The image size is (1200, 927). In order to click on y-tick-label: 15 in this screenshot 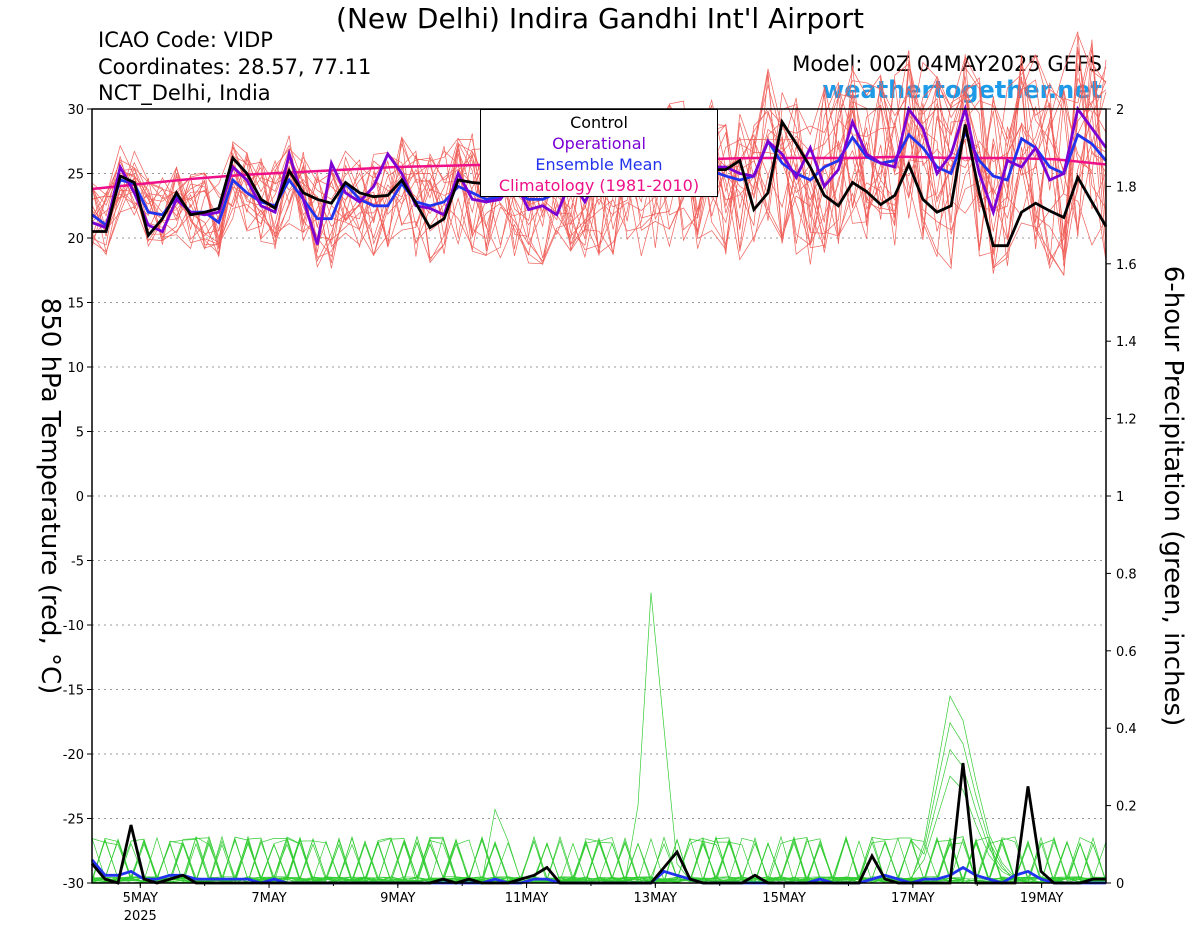, I will do `click(75, 304)`.